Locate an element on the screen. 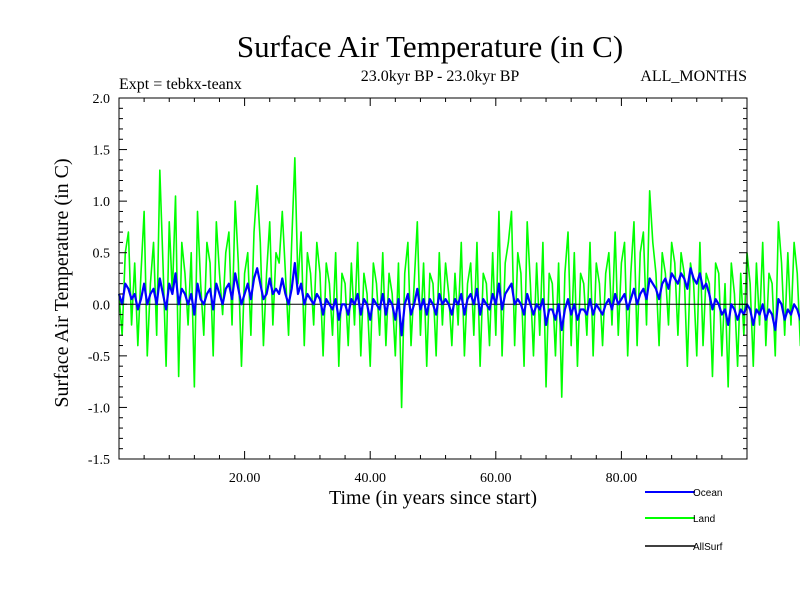 The width and height of the screenshot is (800, 600). legend: Ocean Land AllSurf is located at coordinates (684, 520).